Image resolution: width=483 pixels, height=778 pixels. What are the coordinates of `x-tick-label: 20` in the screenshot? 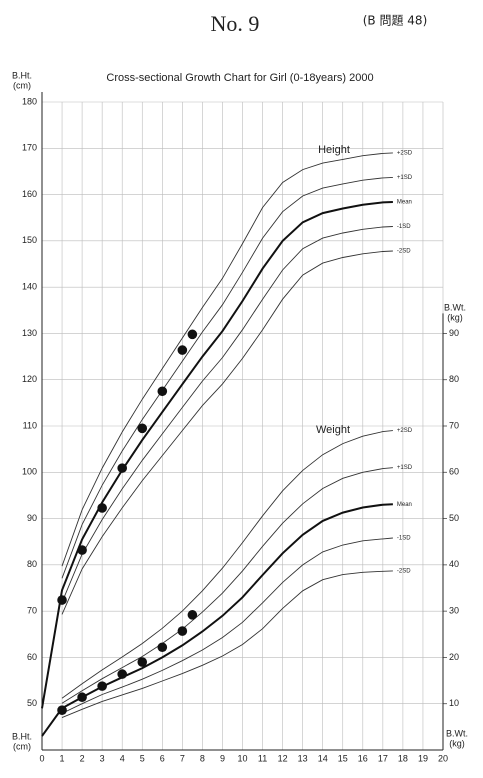 It's located at (443, 758).